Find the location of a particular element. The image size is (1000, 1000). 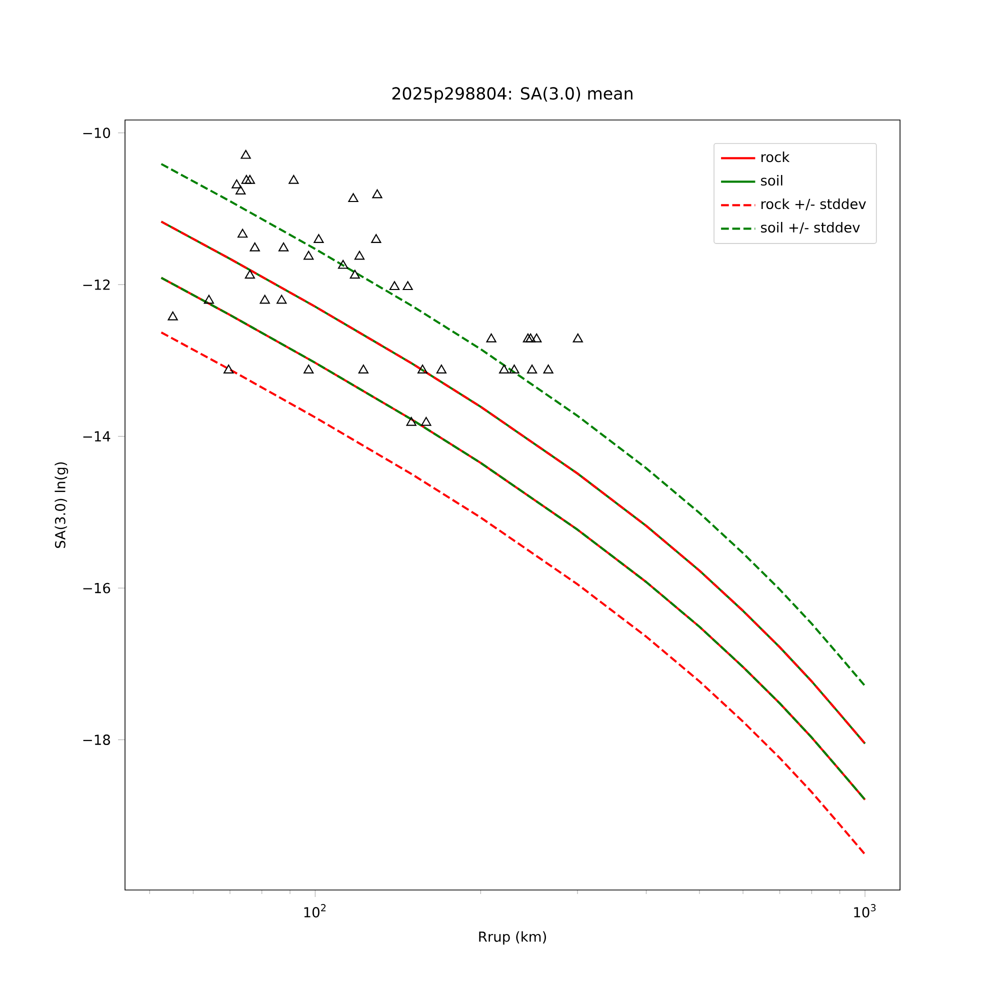

legend-label: soil is located at coordinates (771, 180).